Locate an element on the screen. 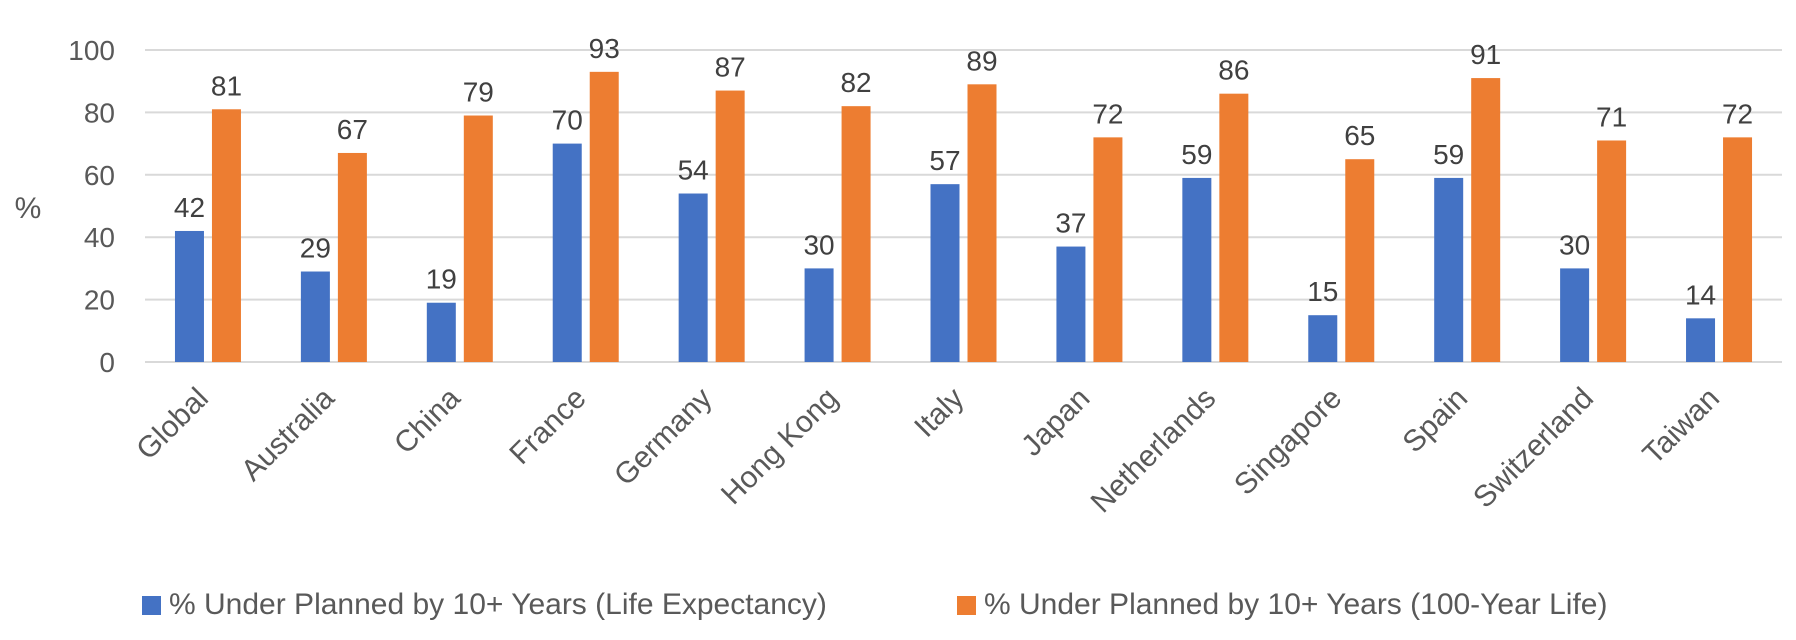 The image size is (1796, 640). y-tick-label: 0 is located at coordinates (107, 362).